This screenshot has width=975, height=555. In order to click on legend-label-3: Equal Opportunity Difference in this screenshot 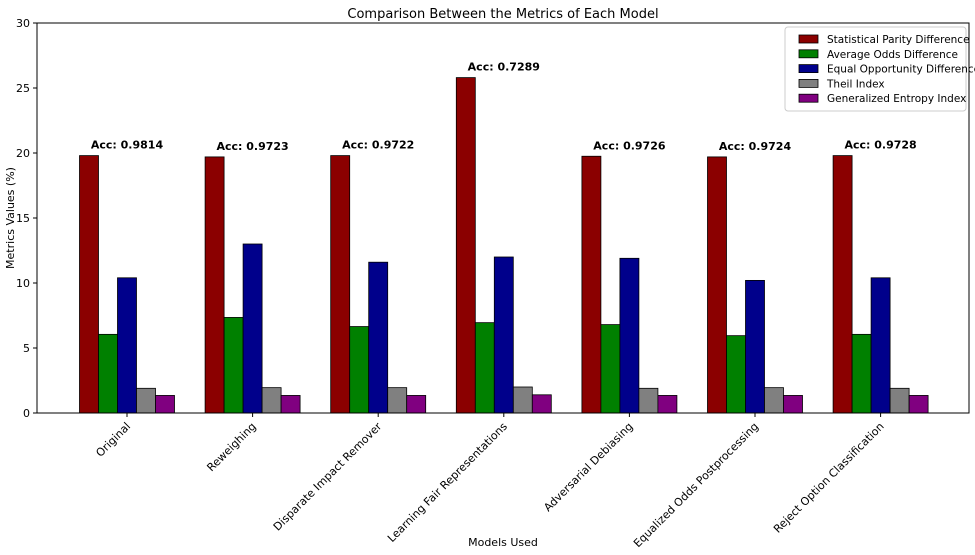, I will do `click(901, 70)`.